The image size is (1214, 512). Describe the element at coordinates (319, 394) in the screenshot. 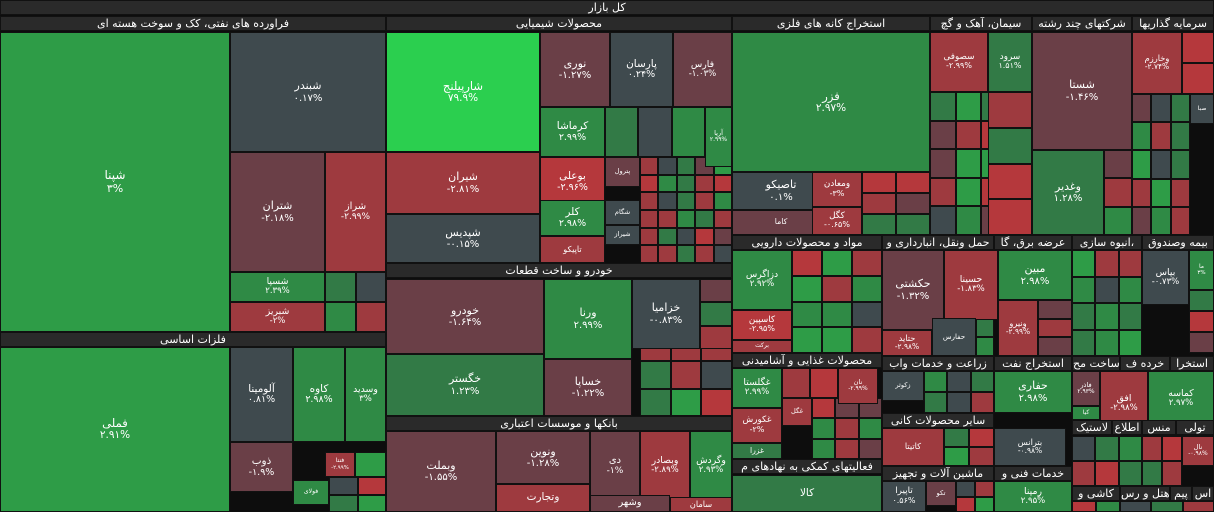

I see `stock-tile-kaveh: کاوه ۲.۹۸%` at that location.